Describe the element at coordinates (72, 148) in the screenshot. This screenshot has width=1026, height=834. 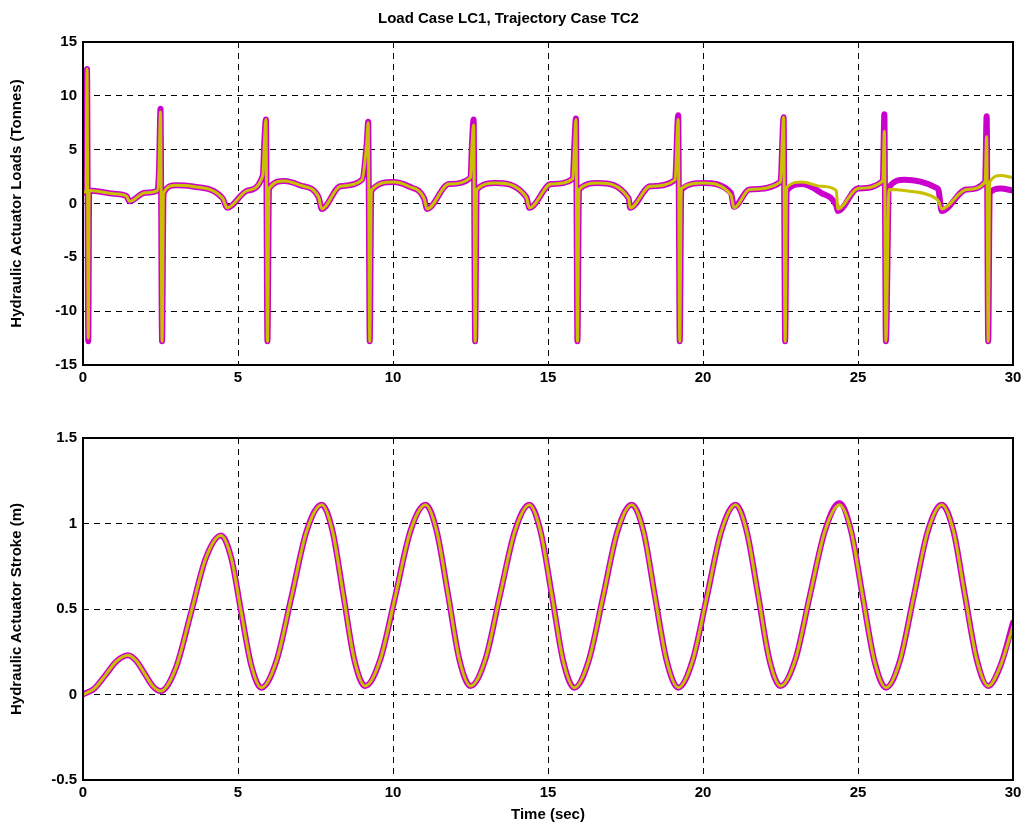
I see `y-tick-label: 5` at that location.